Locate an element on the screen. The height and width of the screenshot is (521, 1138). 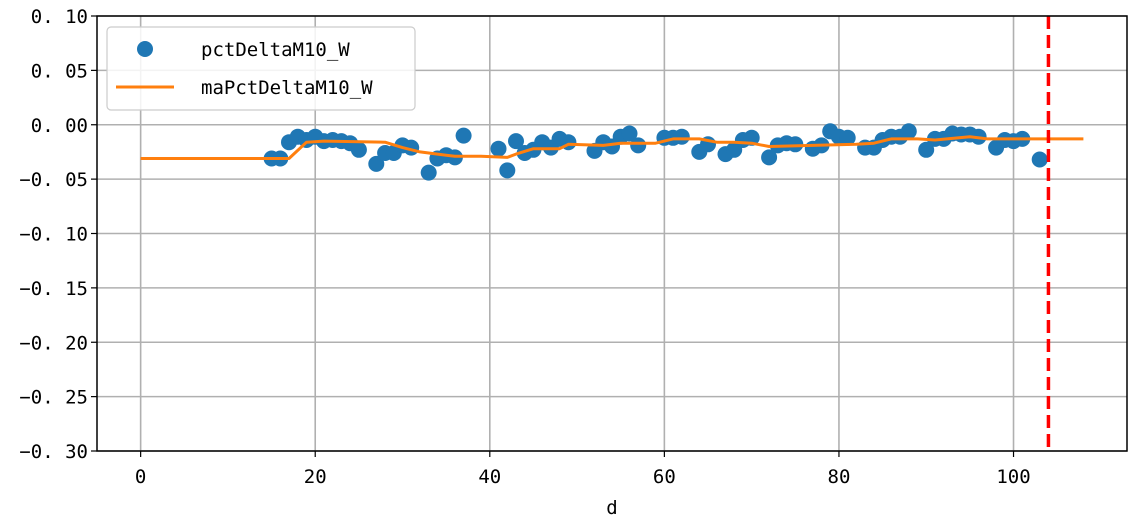
x-tick-label: 60 is located at coordinates (664, 477).